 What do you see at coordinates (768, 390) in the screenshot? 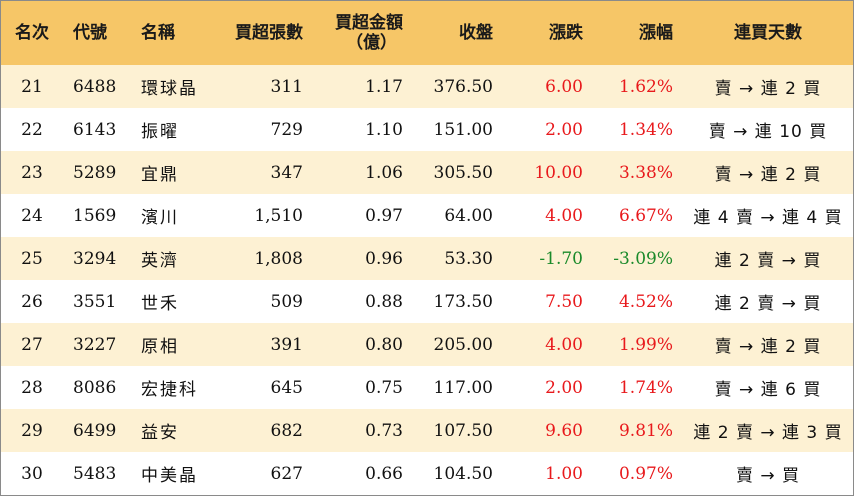
I see `consecutive-days-cell: 賣 → 連 6 買` at bounding box center [768, 390].